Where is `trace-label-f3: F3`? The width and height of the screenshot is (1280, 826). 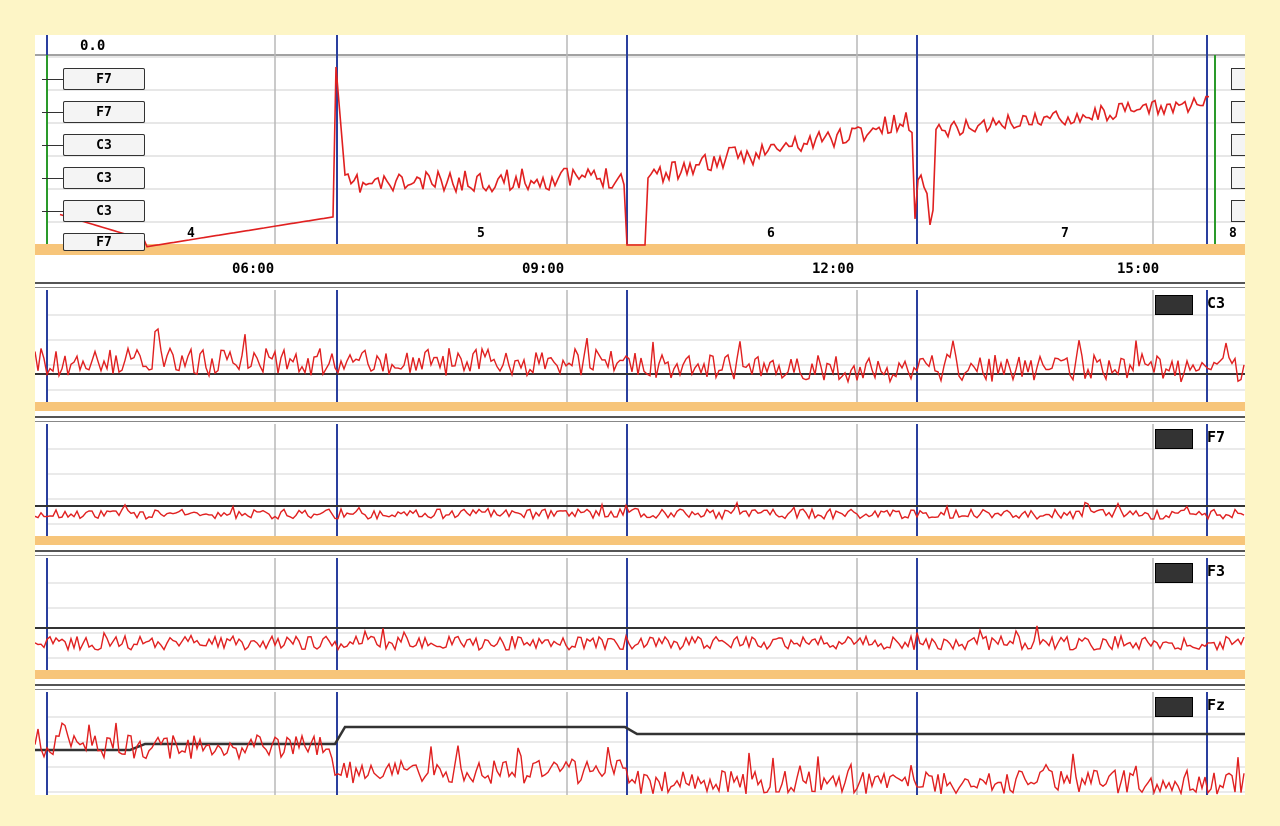
trace-label-f3: F3 is located at coordinates (1216, 571).